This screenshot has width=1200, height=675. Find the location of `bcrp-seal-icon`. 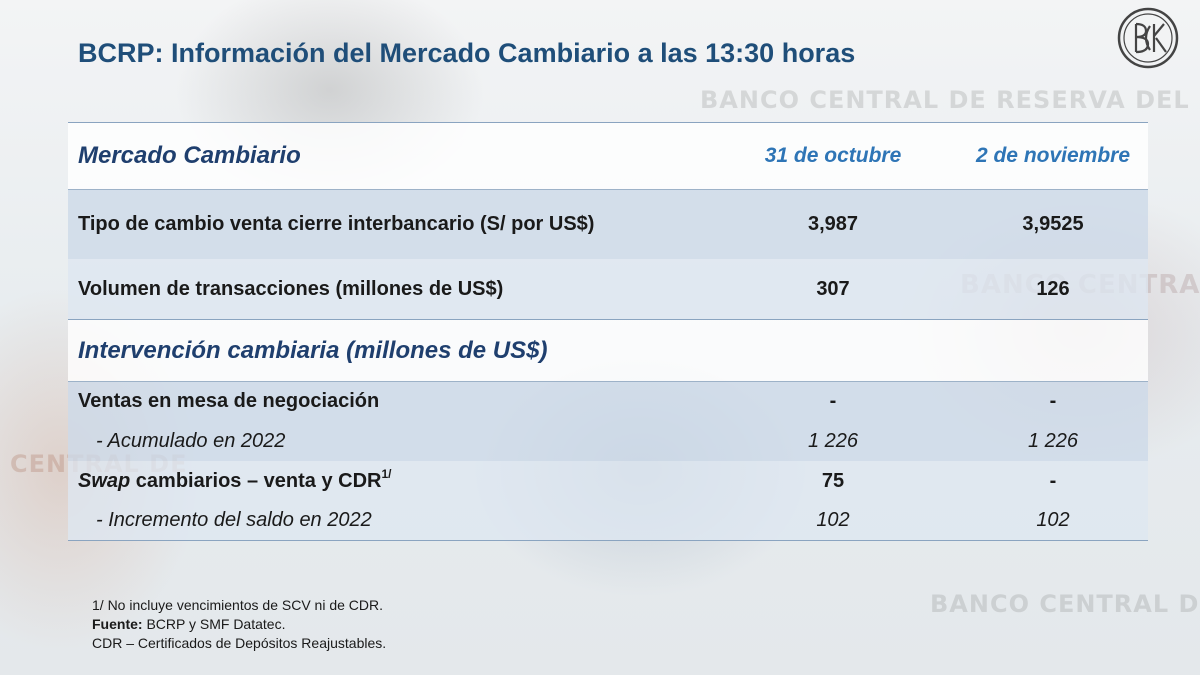

bcrp-seal-icon is located at coordinates (1148, 38).